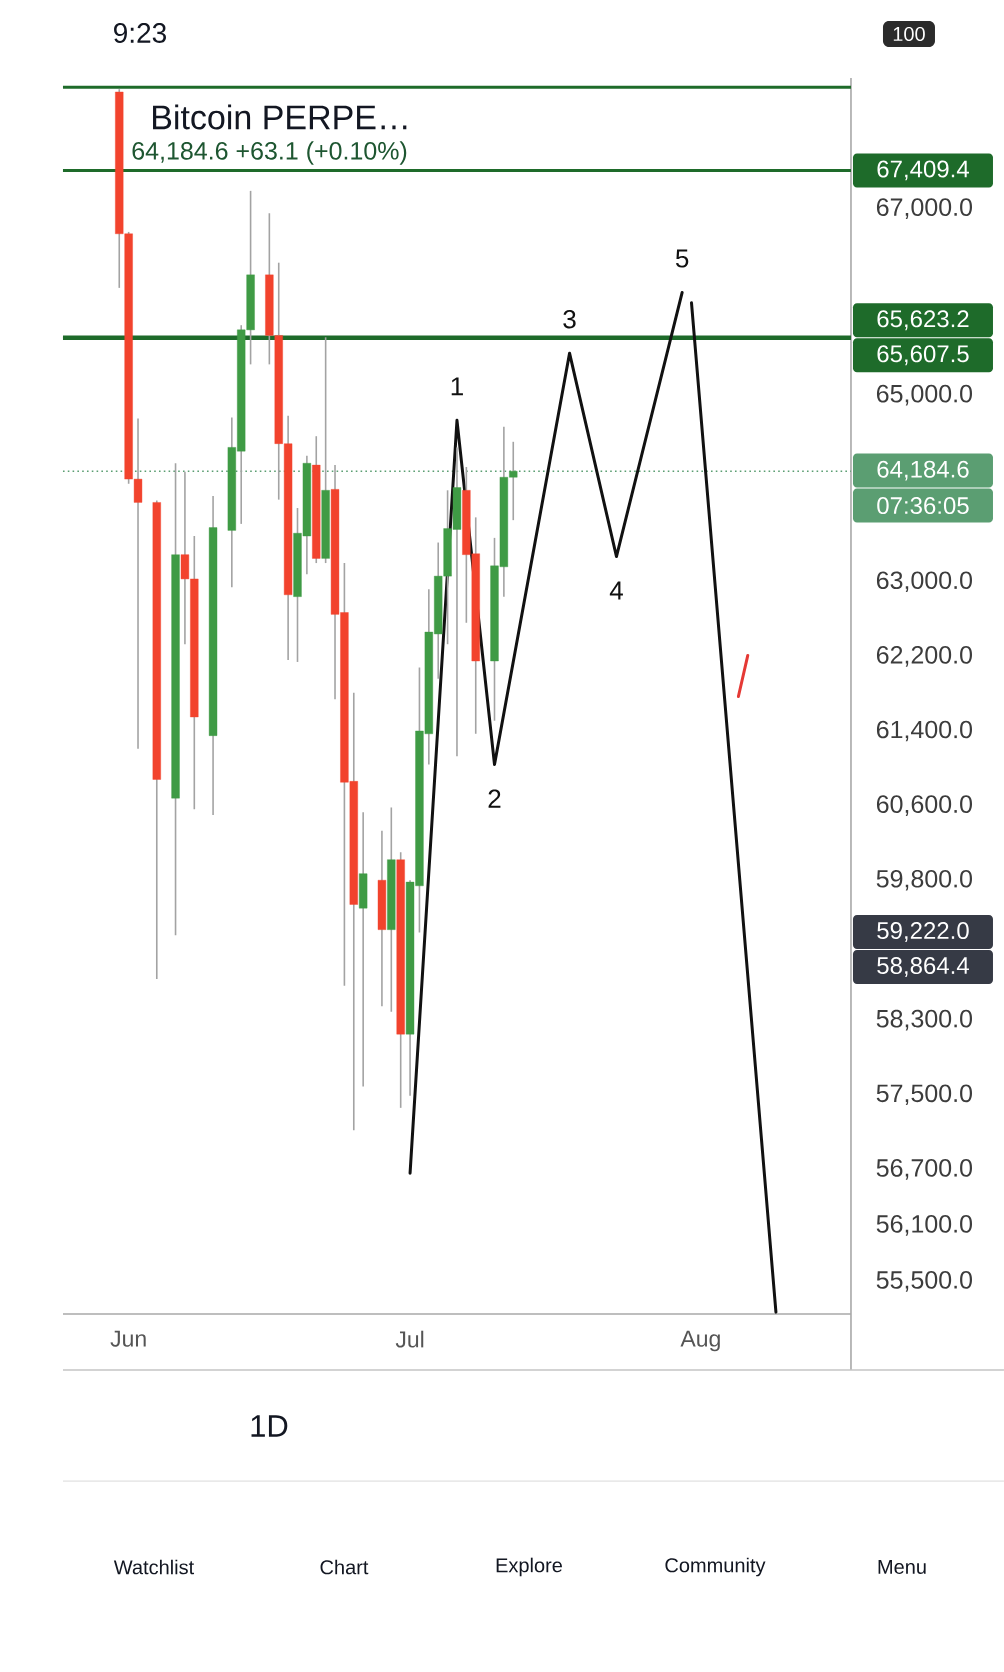 Image resolution: width=1004 pixels, height=1672 pixels. I want to click on y-tick-label: 56,100.0, so click(924, 1225).